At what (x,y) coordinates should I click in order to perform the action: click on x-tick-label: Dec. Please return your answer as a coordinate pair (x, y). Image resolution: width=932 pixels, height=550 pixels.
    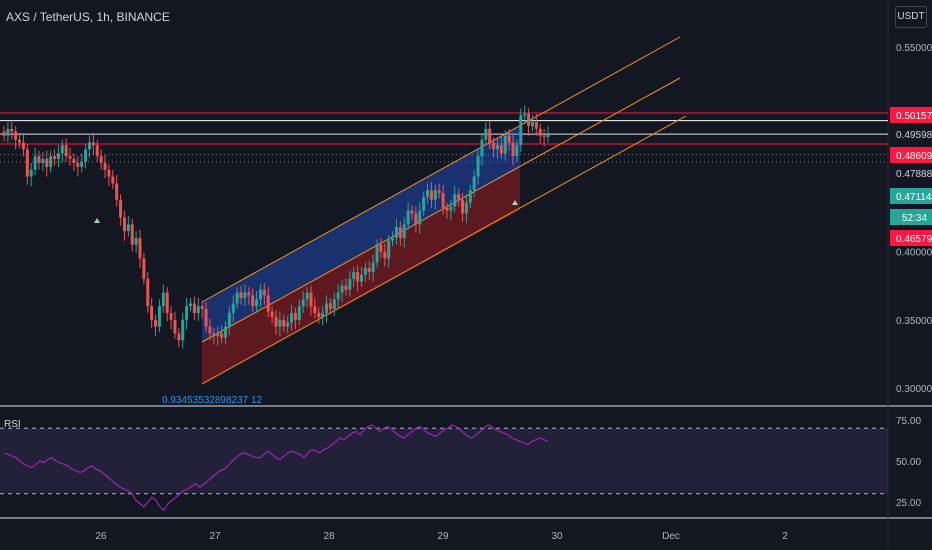
    Looking at the image, I should click on (671, 536).